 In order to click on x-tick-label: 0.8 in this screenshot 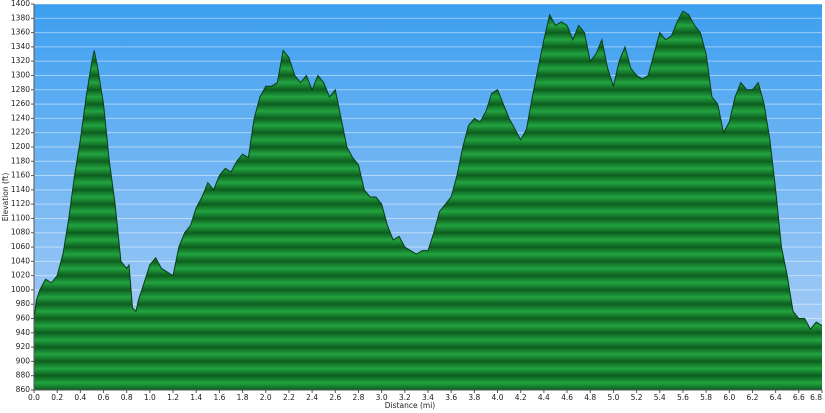, I will do `click(127, 397)`.